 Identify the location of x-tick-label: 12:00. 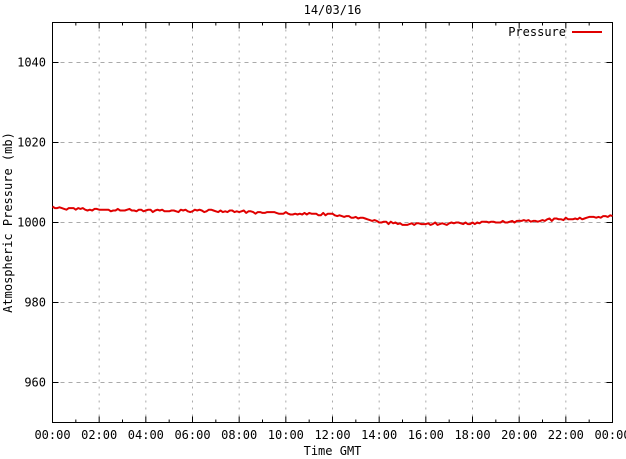
(332, 435).